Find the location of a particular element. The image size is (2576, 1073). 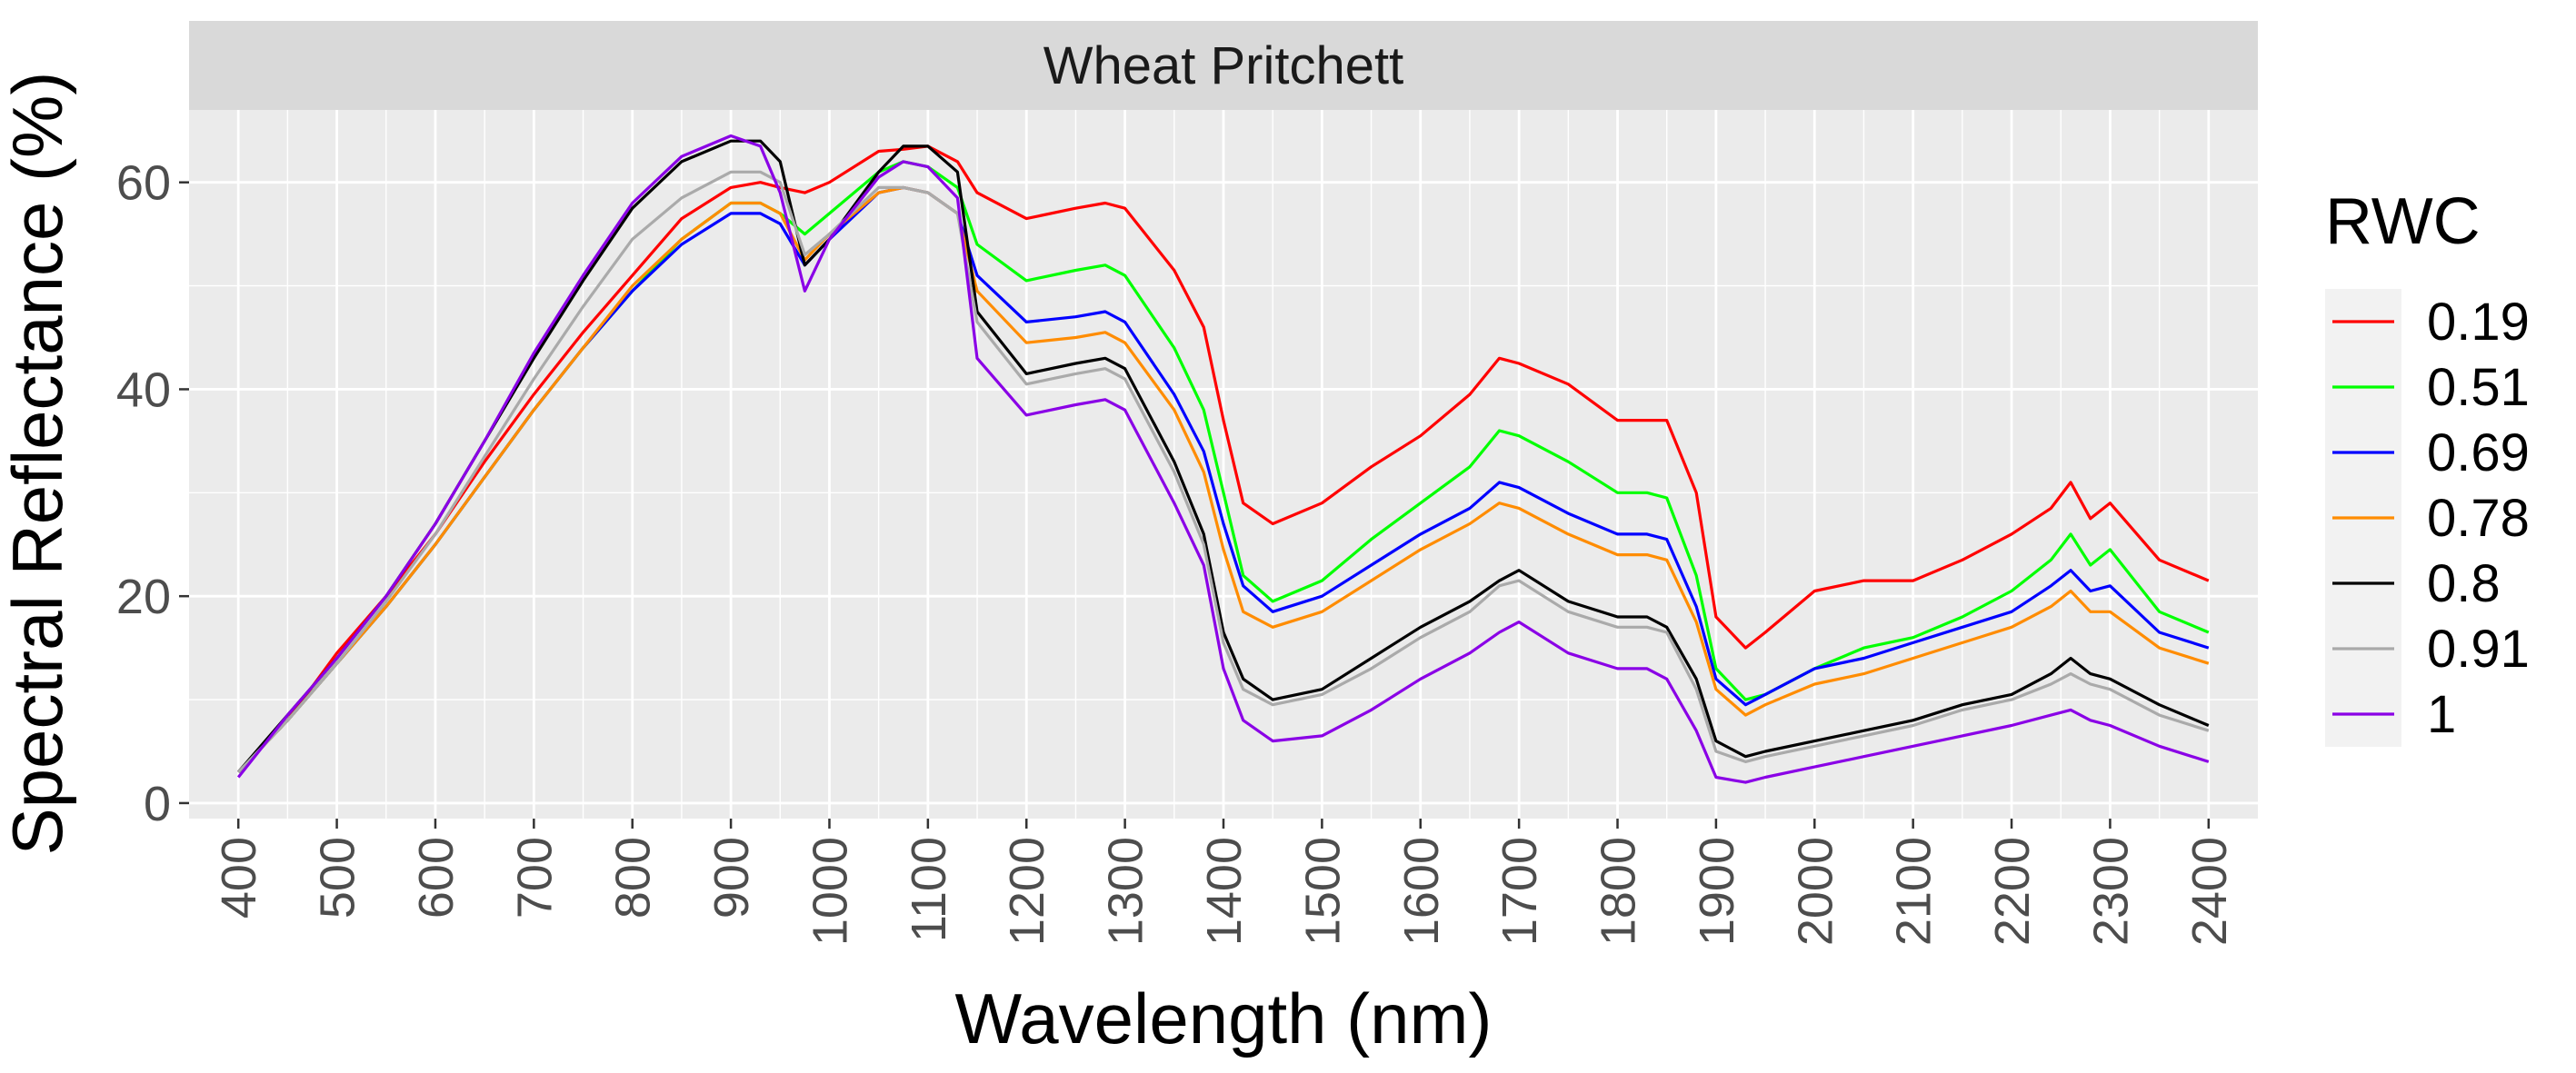

y-tick-label: 60 is located at coordinates (143, 184).